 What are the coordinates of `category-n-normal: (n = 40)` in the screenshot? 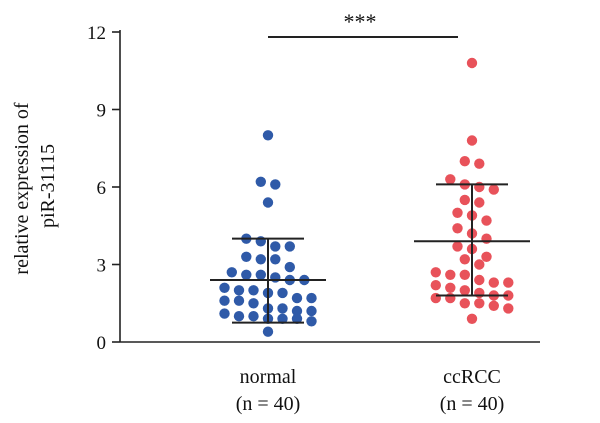 It's located at (268, 404).